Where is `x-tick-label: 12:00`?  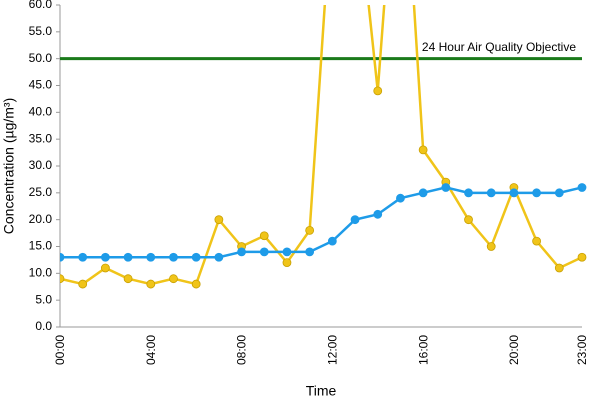
x-tick-label: 12:00 is located at coordinates (333, 350).